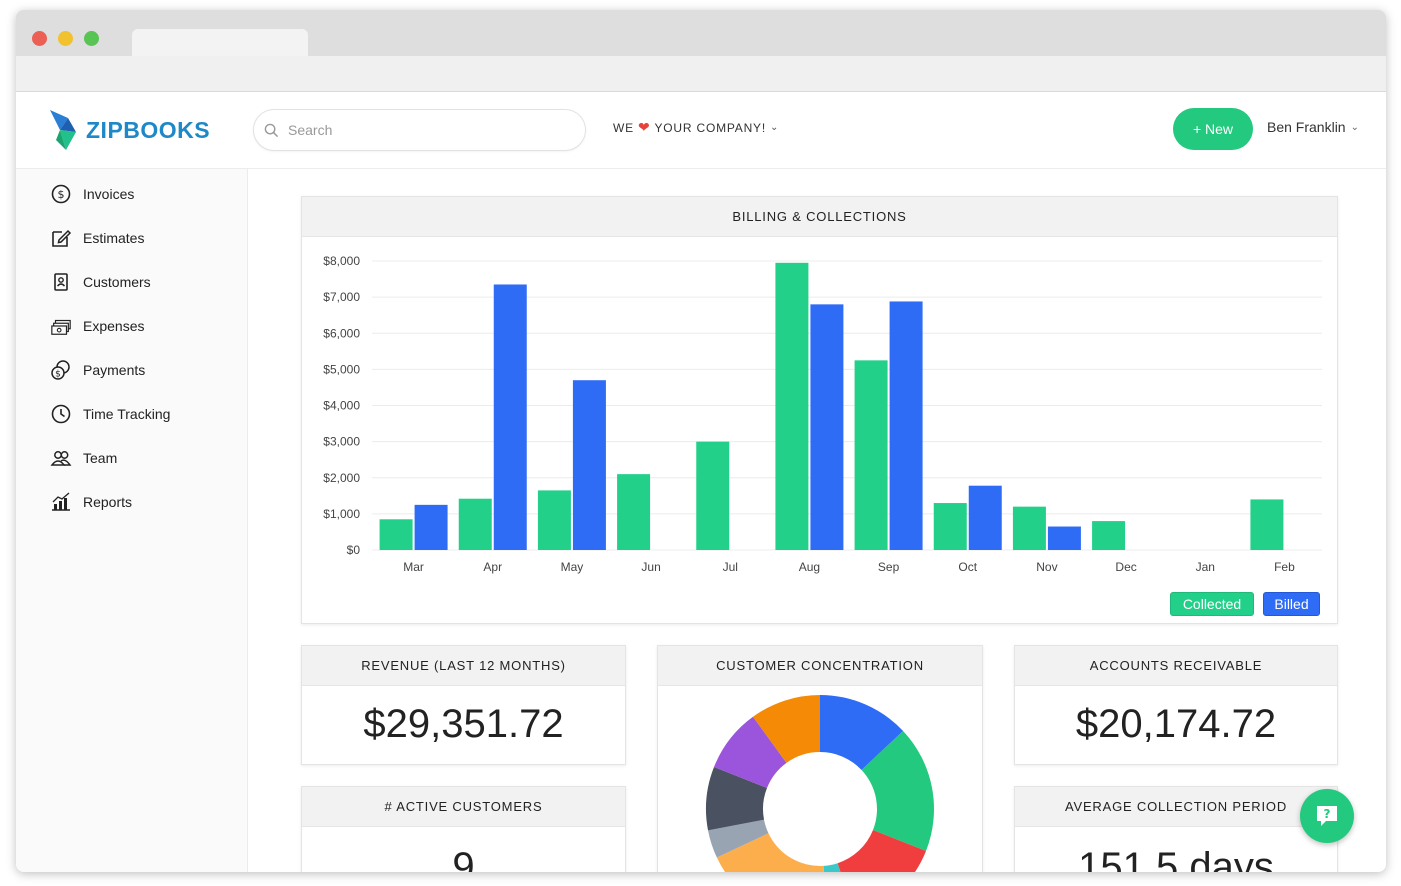 The width and height of the screenshot is (1401, 886). I want to click on sidebar-item-payments: $ Payments, so click(97, 370).